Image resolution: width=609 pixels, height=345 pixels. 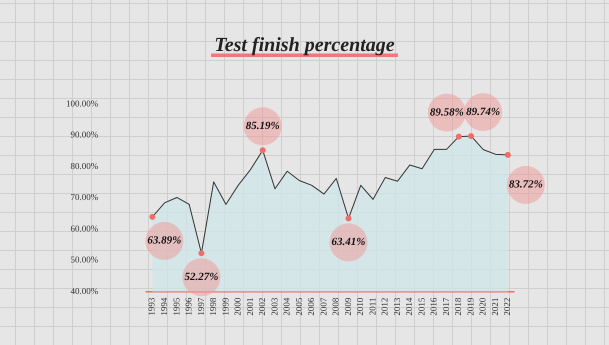 I want to click on x-tick-label: 2004, so click(x=287, y=306).